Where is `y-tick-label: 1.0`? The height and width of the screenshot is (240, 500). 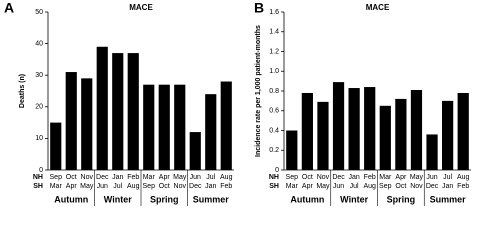
y-tick-label: 1.0 is located at coordinates (274, 71).